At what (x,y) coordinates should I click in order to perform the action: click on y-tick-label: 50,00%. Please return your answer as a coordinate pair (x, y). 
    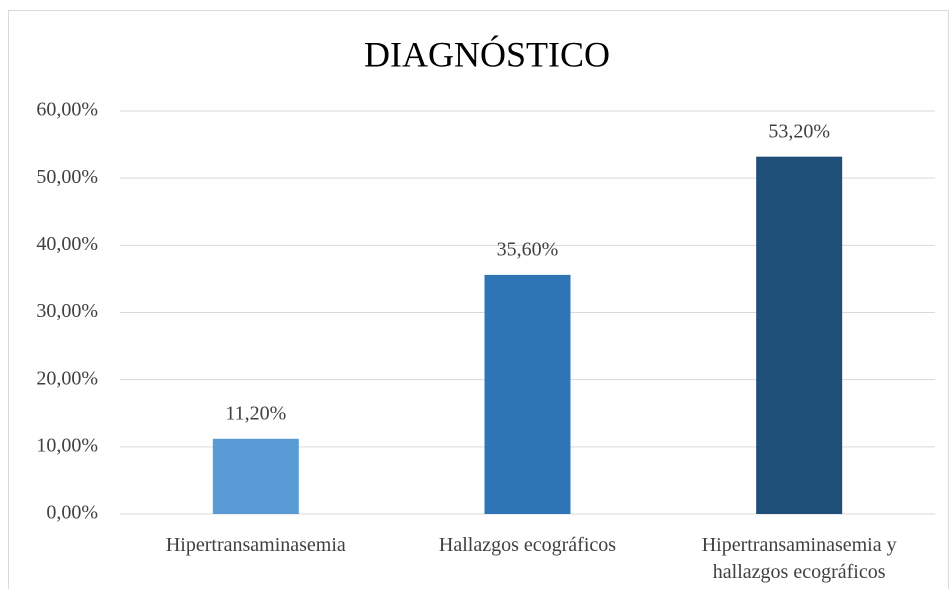
    Looking at the image, I should click on (67, 177).